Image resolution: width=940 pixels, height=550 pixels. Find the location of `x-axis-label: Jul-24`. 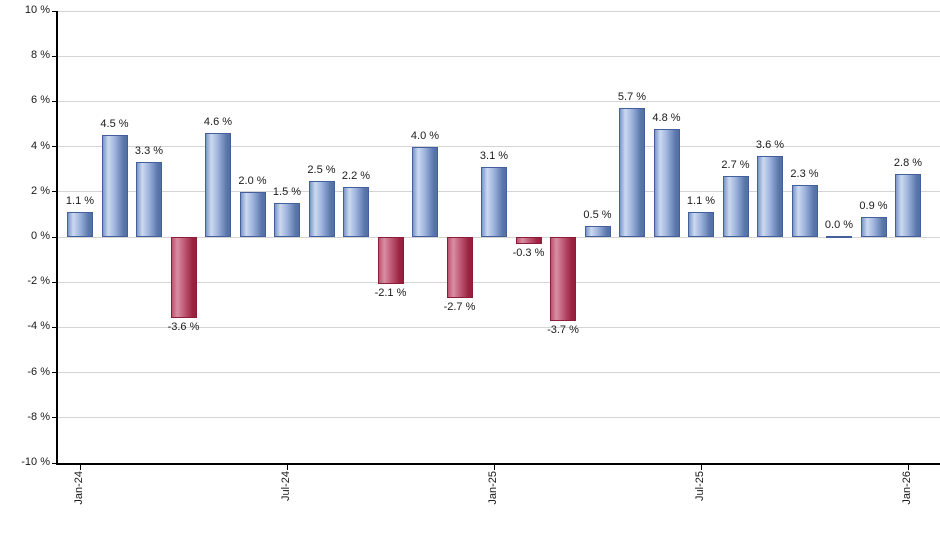

x-axis-label: Jul-24 is located at coordinates (286, 486).